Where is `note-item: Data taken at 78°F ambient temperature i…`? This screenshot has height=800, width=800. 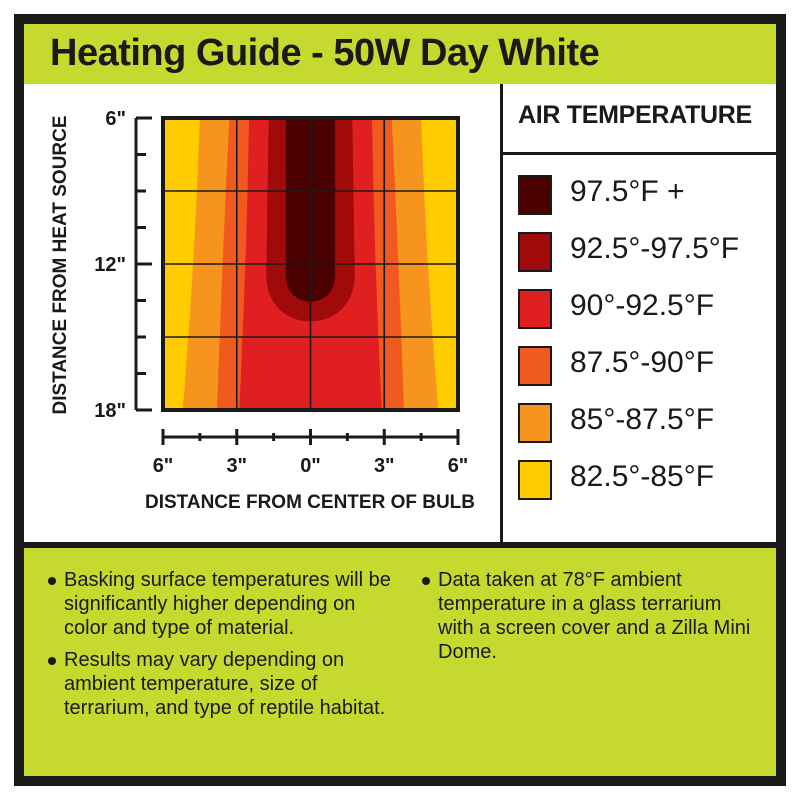 note-item: Data taken at 78°F ambient temperature i… is located at coordinates (592, 616).